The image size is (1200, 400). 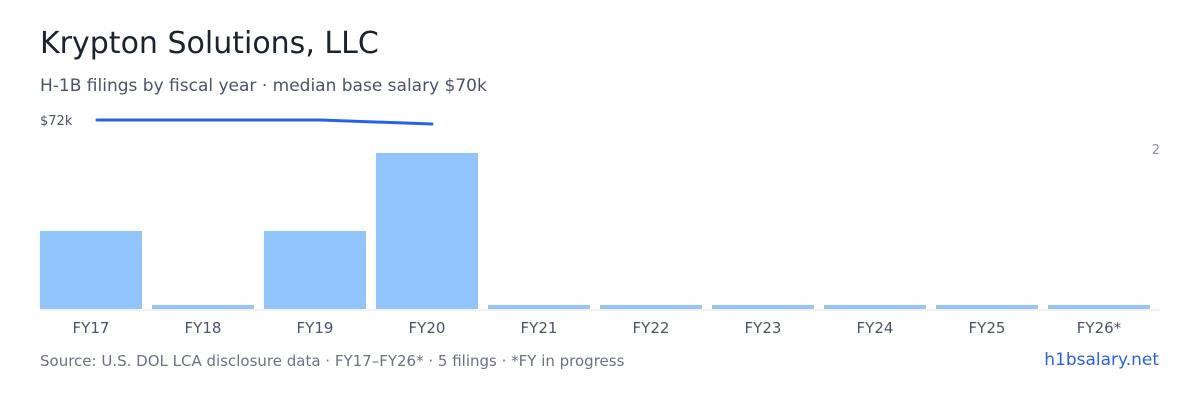 What do you see at coordinates (203, 307) in the screenshot?
I see `bar-fy18` at bounding box center [203, 307].